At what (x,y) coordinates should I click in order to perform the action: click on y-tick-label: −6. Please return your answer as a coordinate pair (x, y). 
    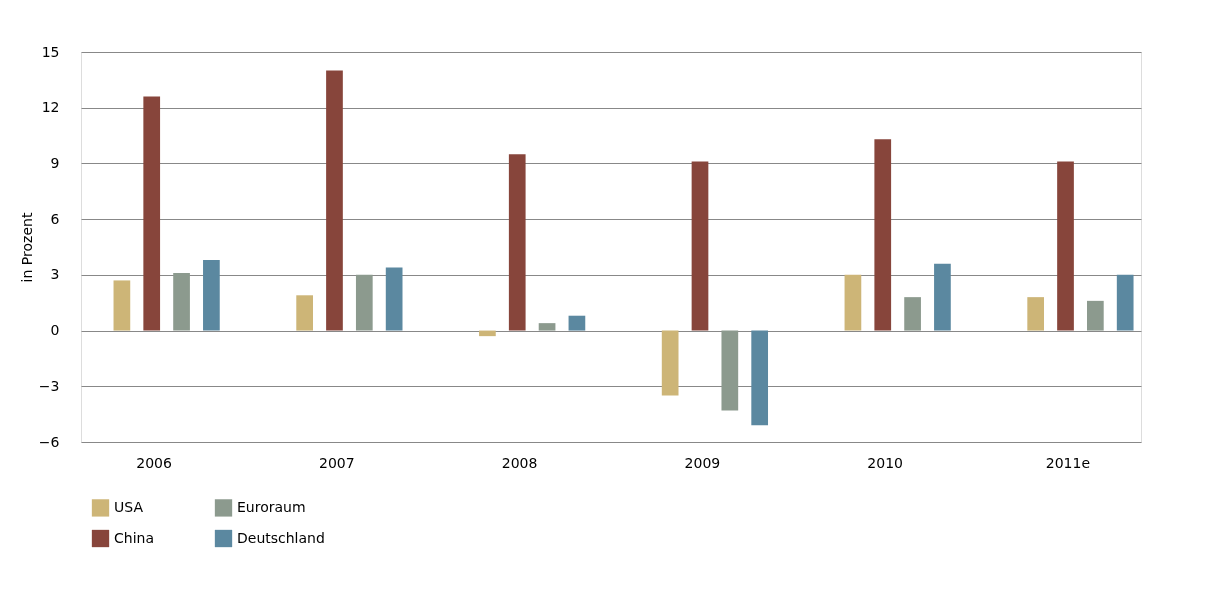
    Looking at the image, I should click on (49, 441).